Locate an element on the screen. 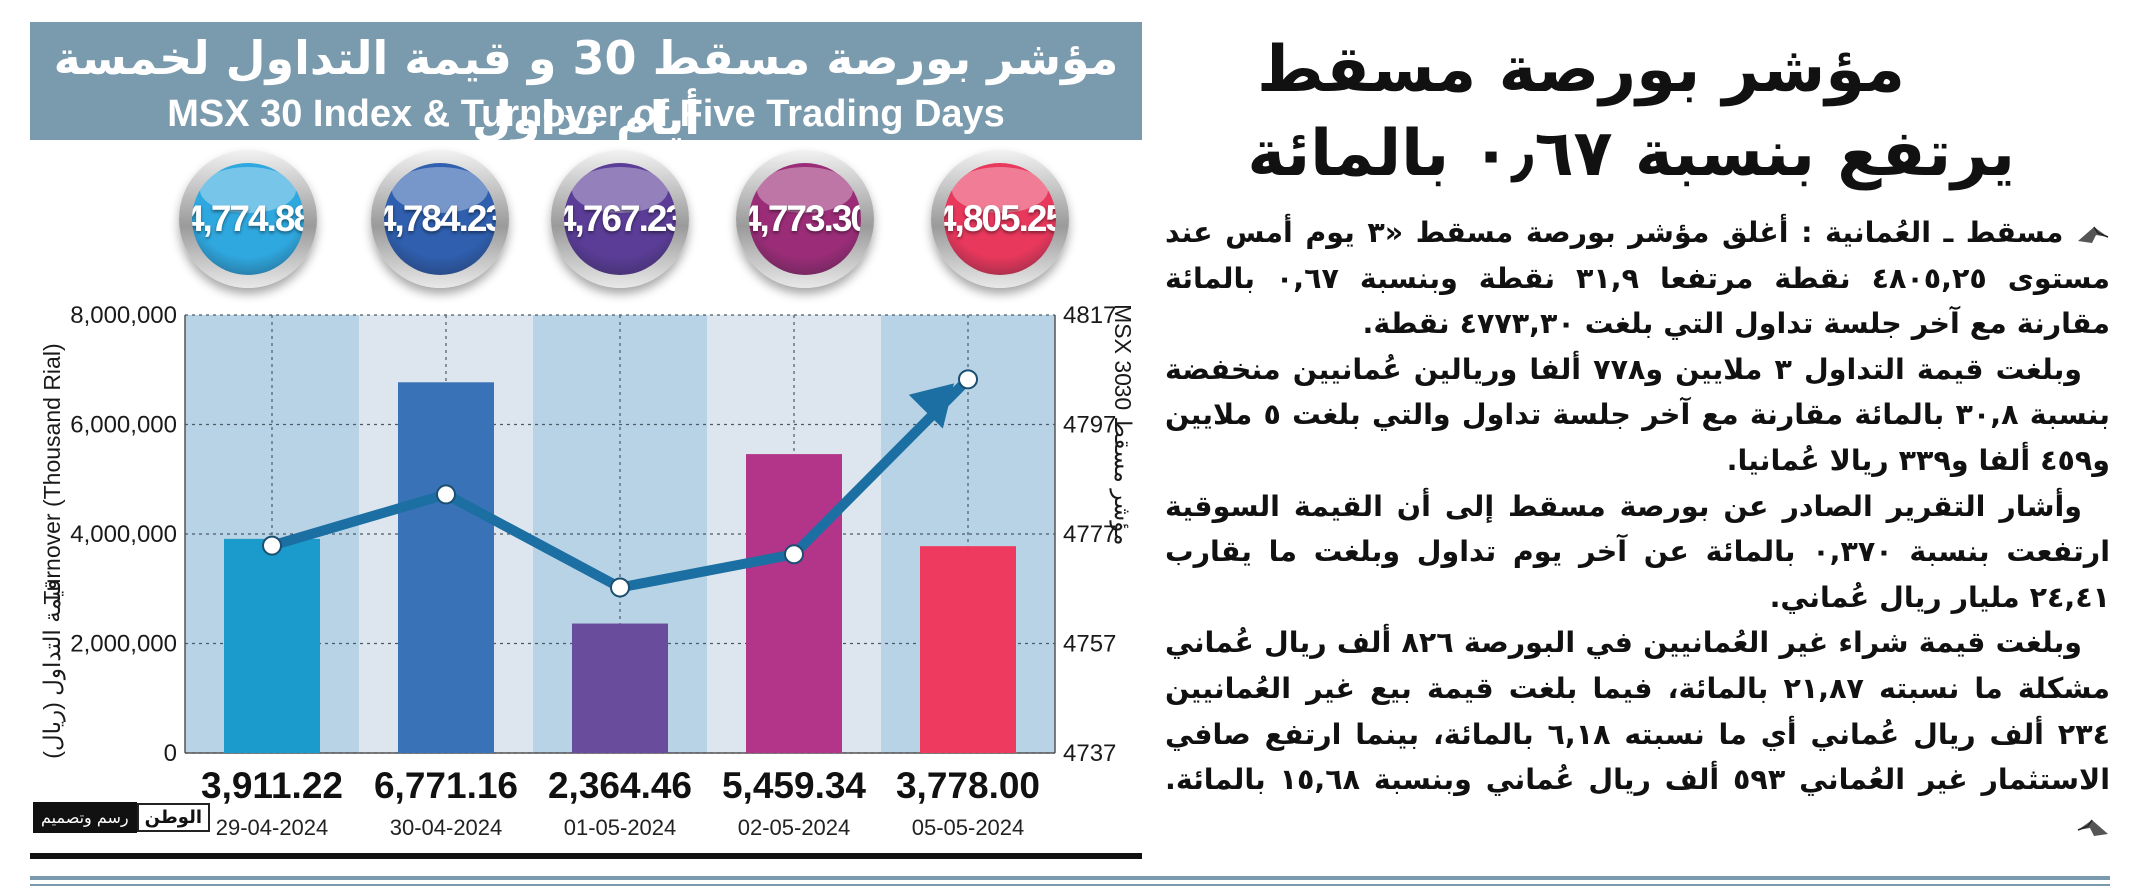 Image resolution: width=2139 pixels, height=890 pixels. index-bubble-fill: 4,773.30 is located at coordinates (805, 219).